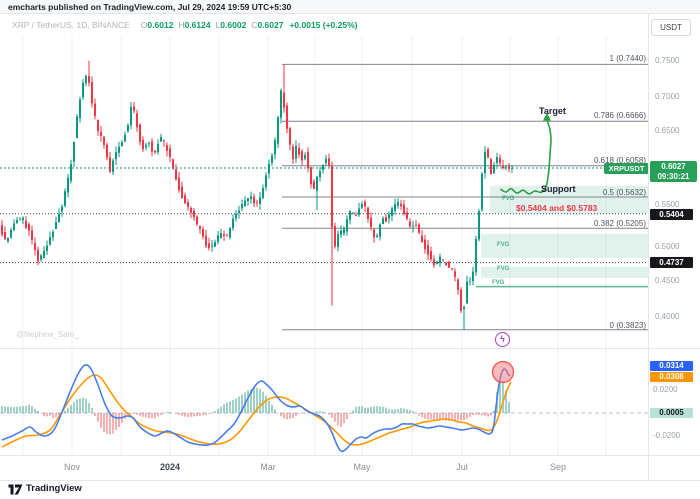 This screenshot has width=700, height=499. What do you see at coordinates (502, 339) in the screenshot?
I see `lightning-icon: ϟ` at bounding box center [502, 339].